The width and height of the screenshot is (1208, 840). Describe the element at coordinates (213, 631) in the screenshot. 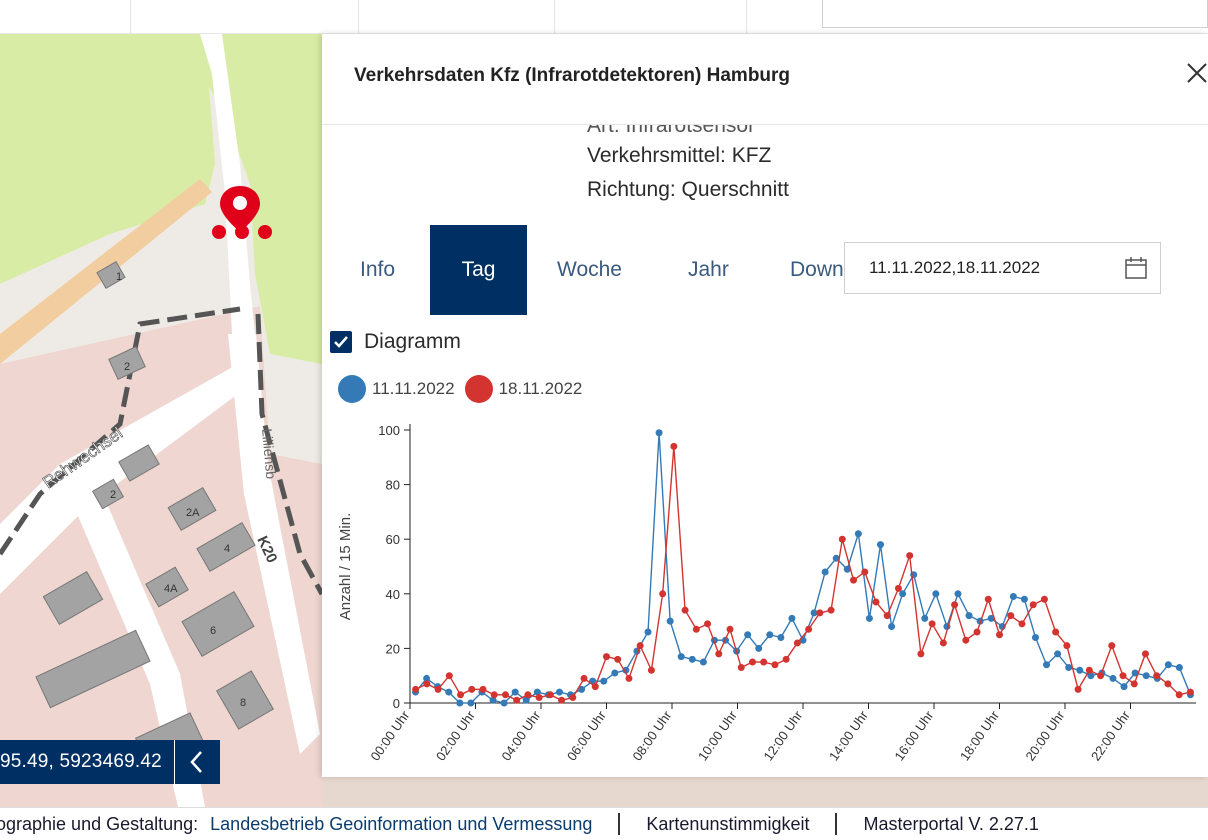

I see `house-number: 6` at that location.